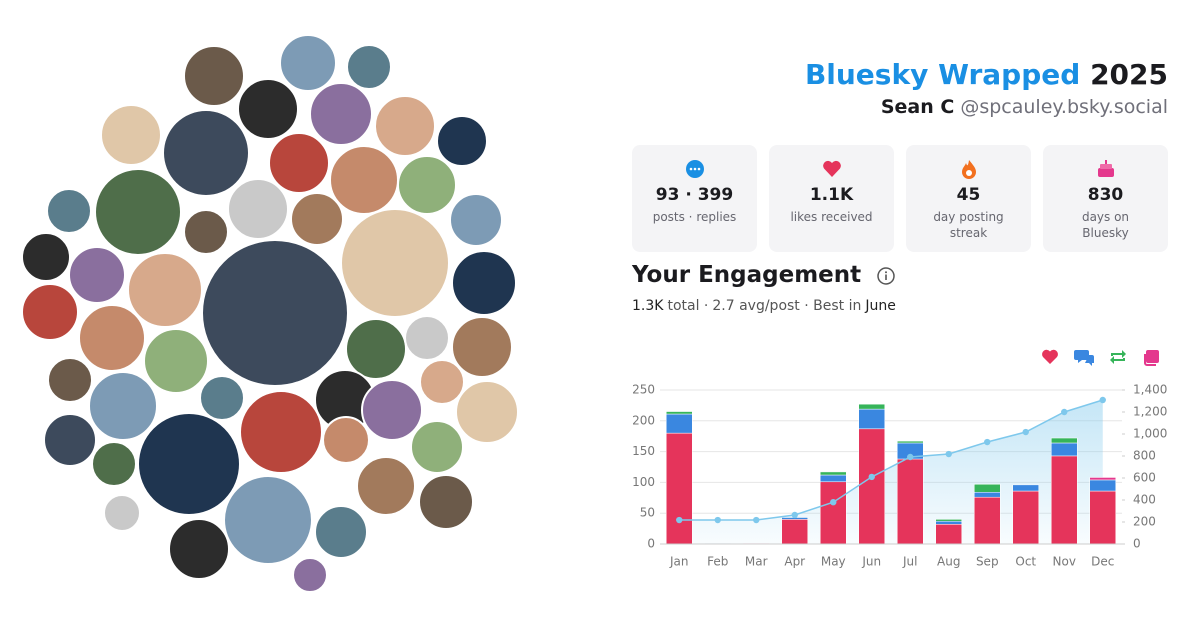  What do you see at coordinates (880, 306) in the screenshot?
I see `summary-part: June` at bounding box center [880, 306].